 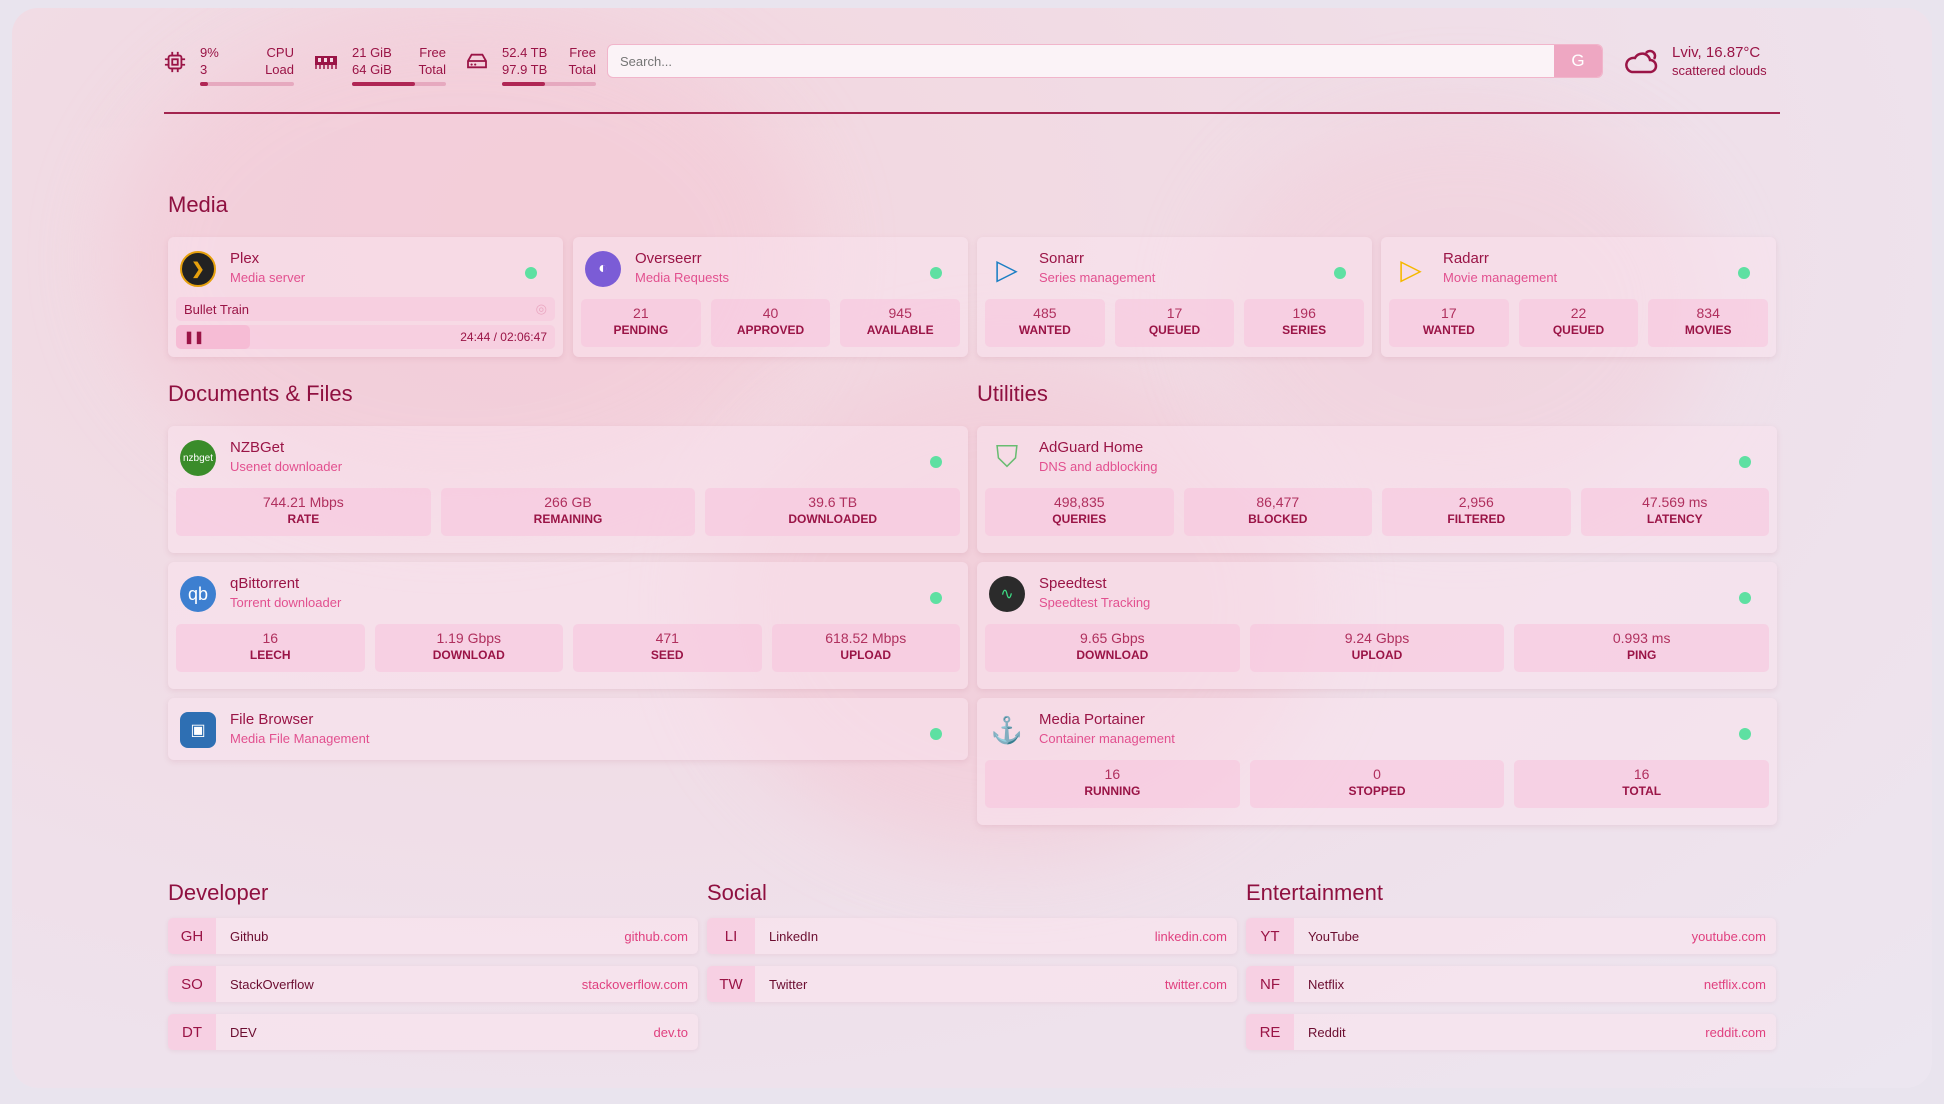 I want to click on search-box: G, so click(x=1105, y=61).